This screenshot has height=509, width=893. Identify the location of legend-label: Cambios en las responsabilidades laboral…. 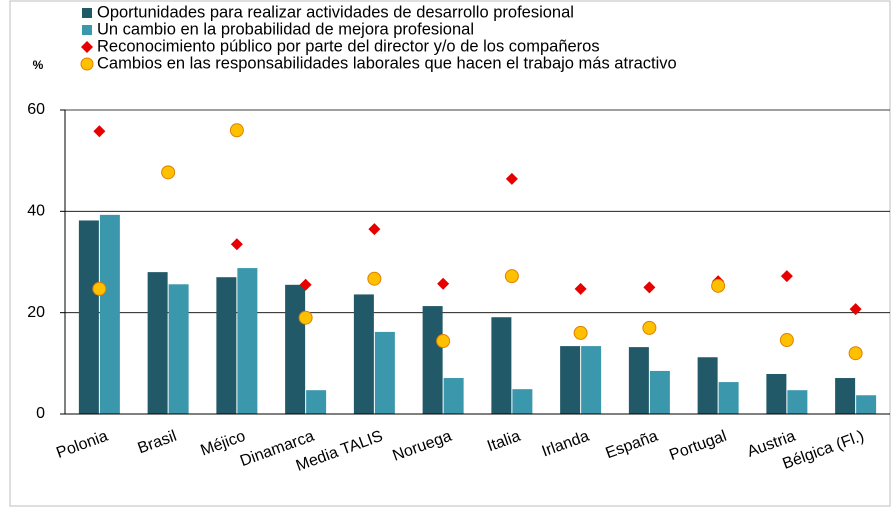
(387, 63).